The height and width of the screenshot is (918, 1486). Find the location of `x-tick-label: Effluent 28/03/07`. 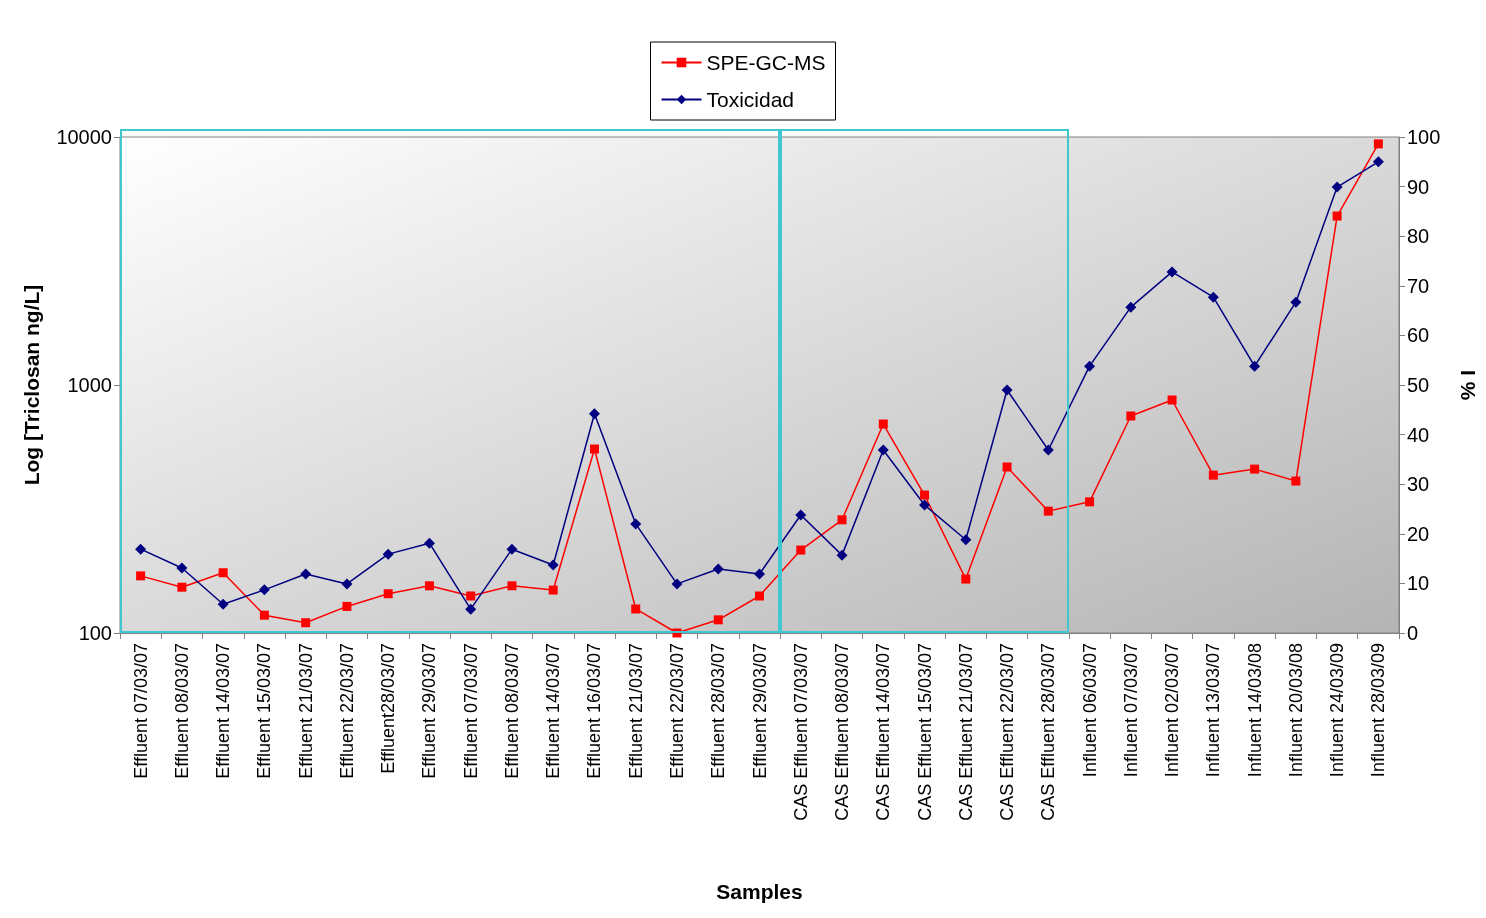

x-tick-label: Effluent 28/03/07 is located at coordinates (718, 711).